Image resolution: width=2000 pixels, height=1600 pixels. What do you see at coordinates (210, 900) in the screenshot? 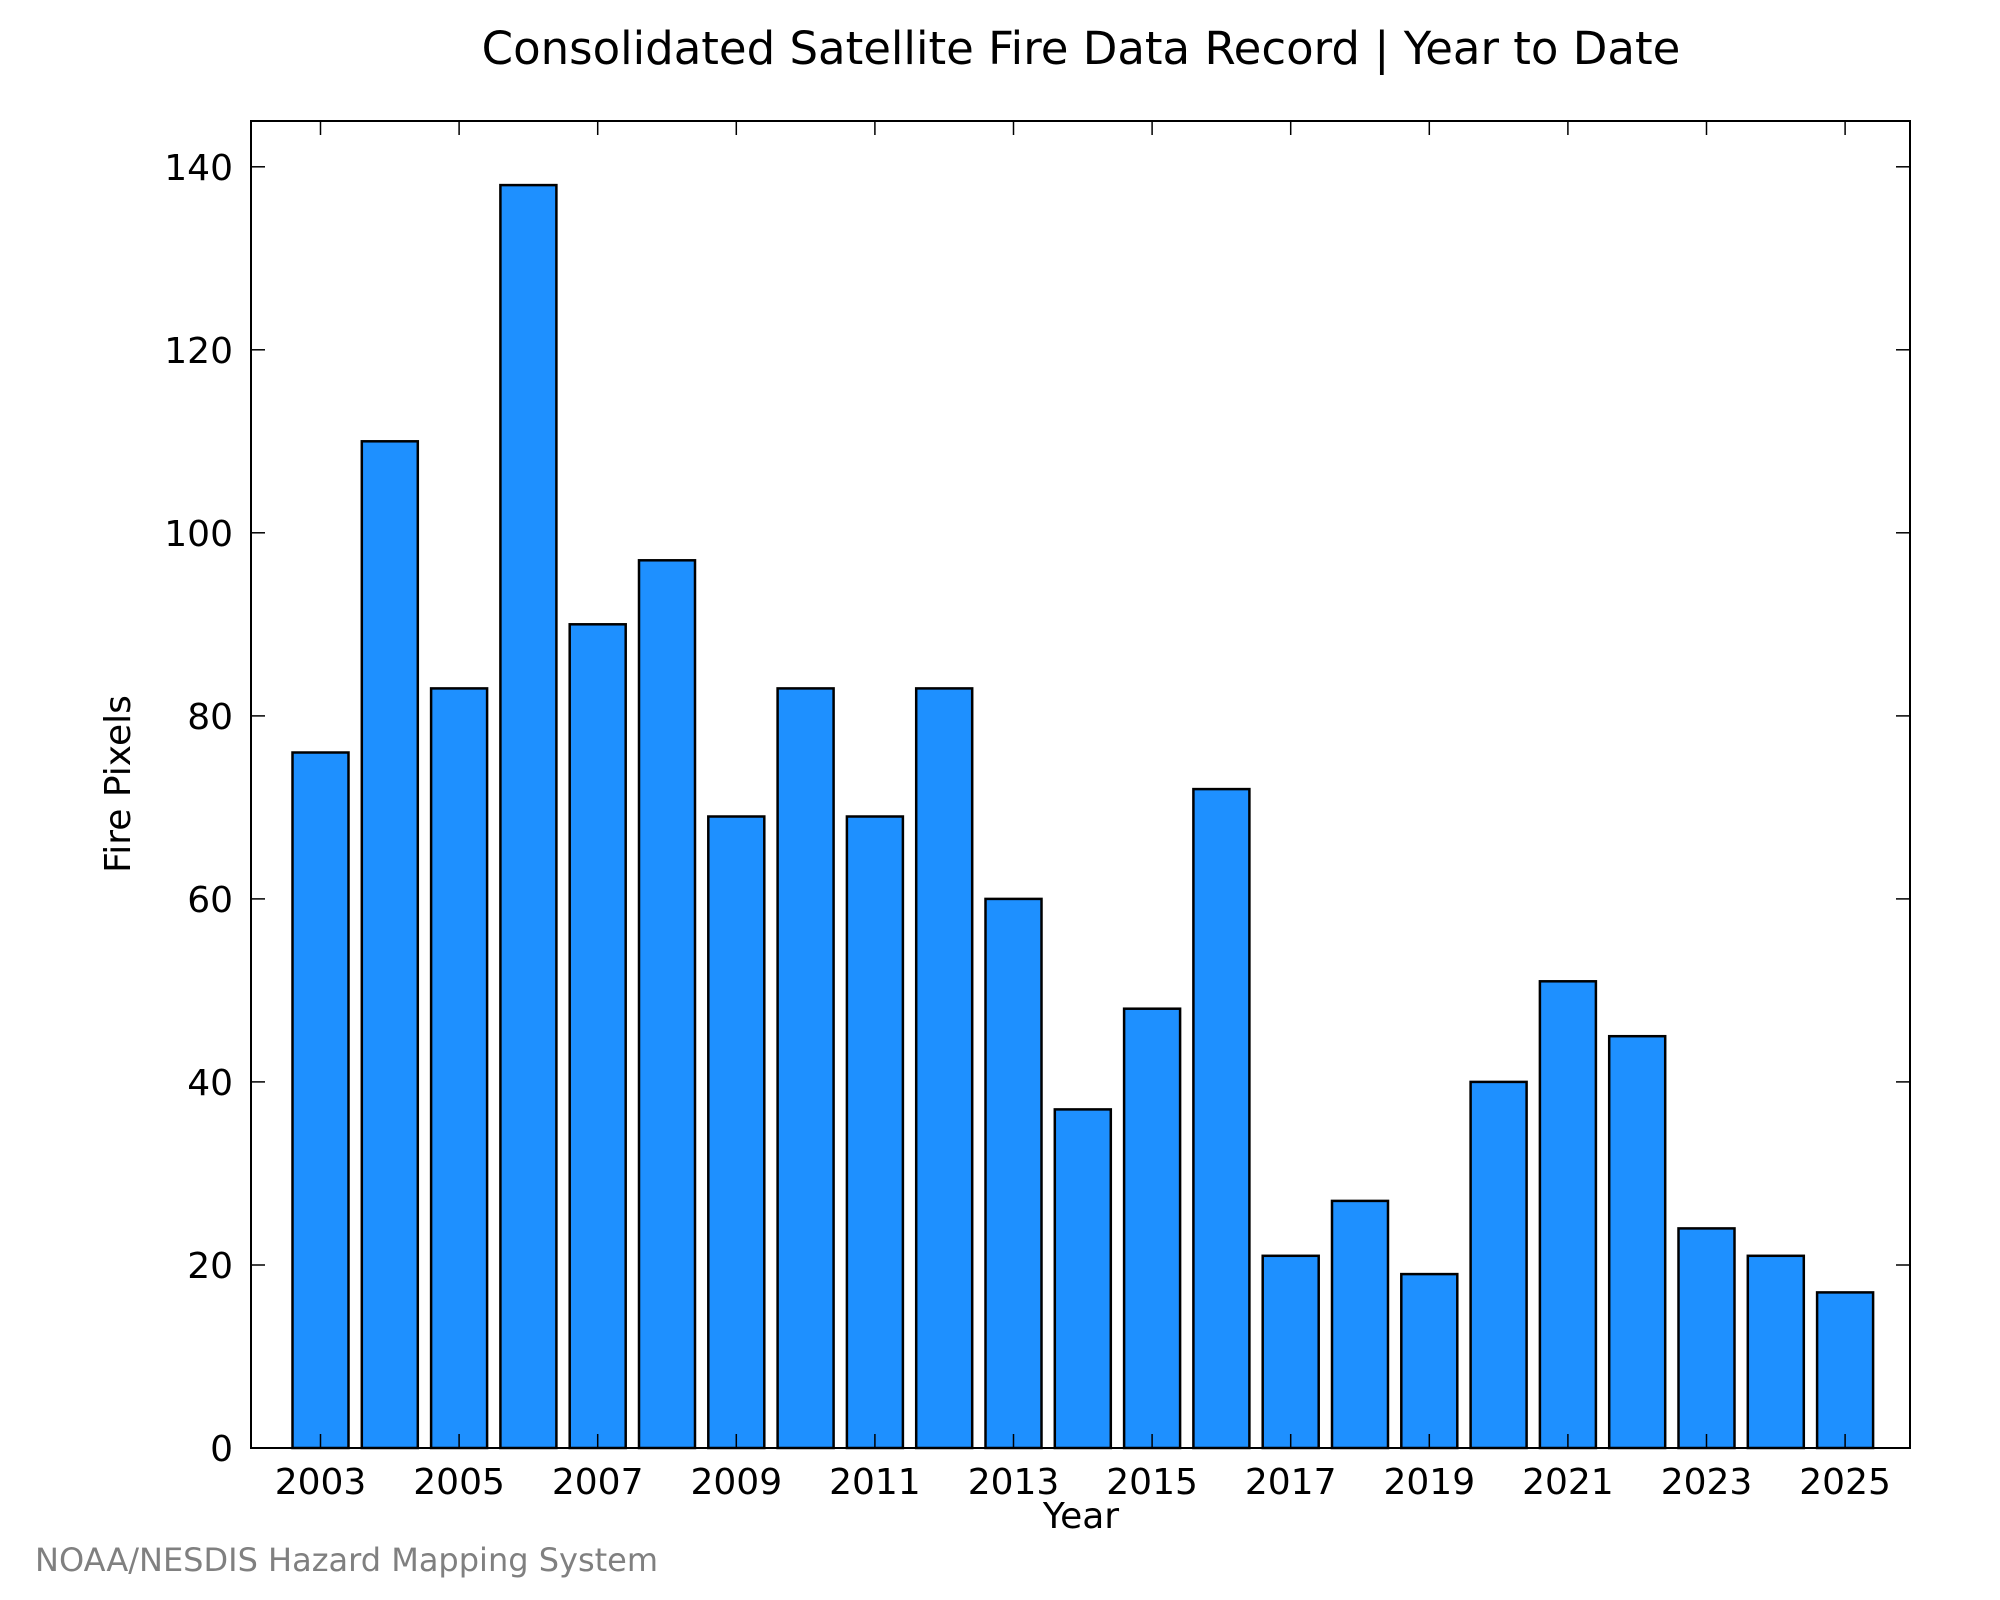
I see `y-tick-label: 60` at bounding box center [210, 900].